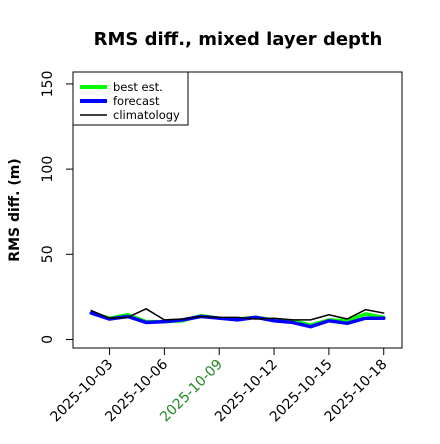 This screenshot has width=440, height=444. What do you see at coordinates (237, 314) in the screenshot?
I see `series-line-climatology` at bounding box center [237, 314].